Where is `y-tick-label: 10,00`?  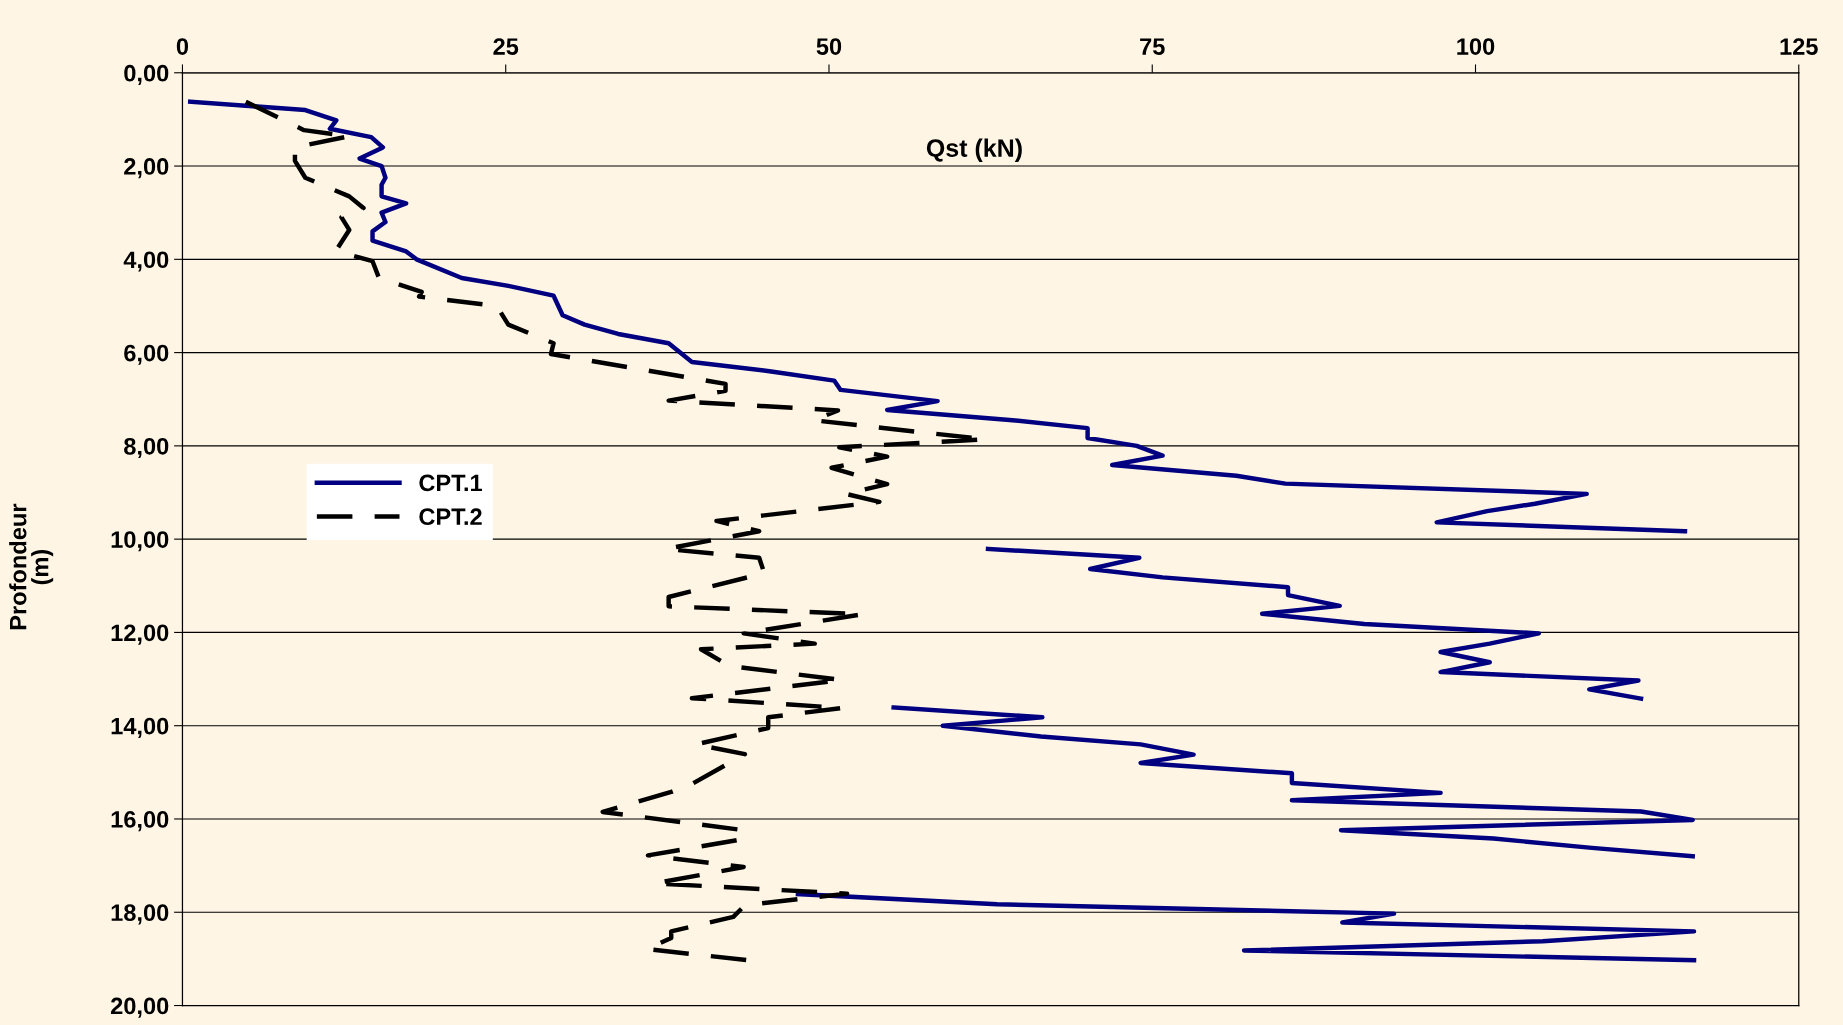
y-tick-label: 10,00 is located at coordinates (140, 541).